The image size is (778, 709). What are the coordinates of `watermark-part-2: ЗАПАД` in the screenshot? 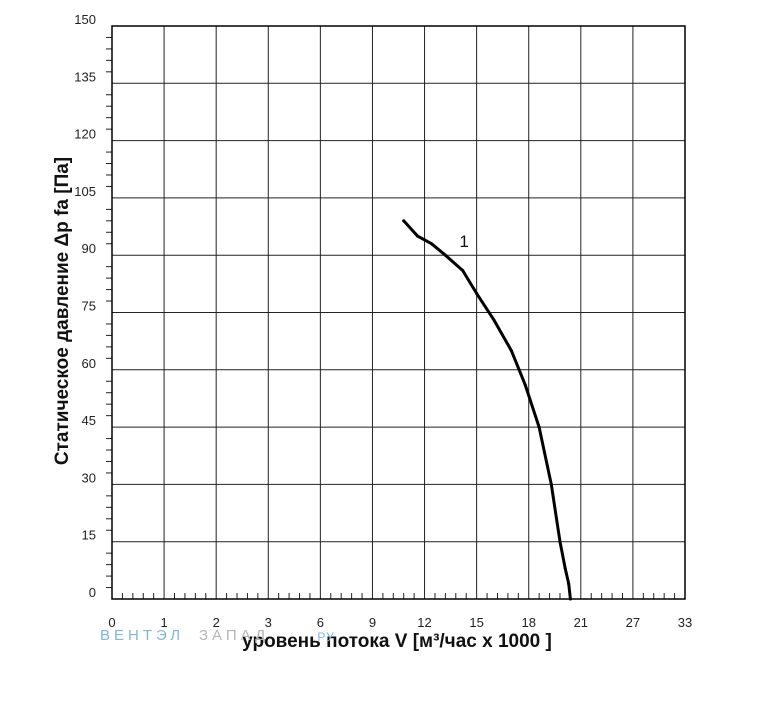 It's located at (234, 635).